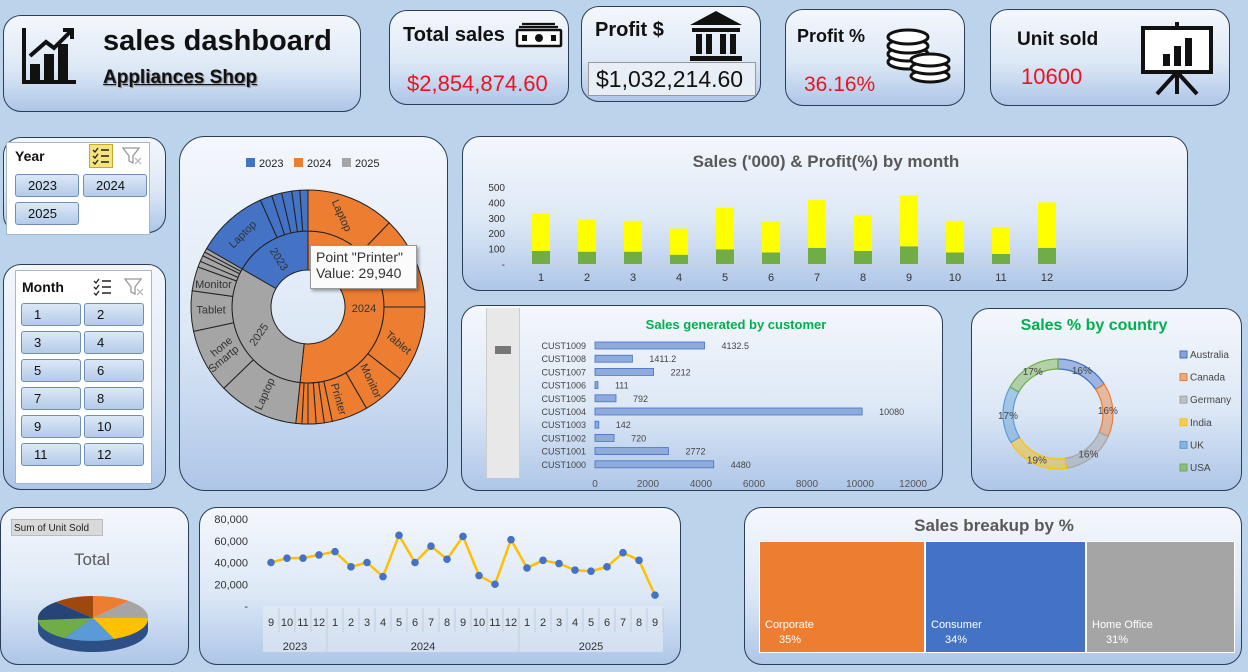  Describe the element at coordinates (47, 185) in the screenshot. I see `year-option-2023: 2023` at that location.